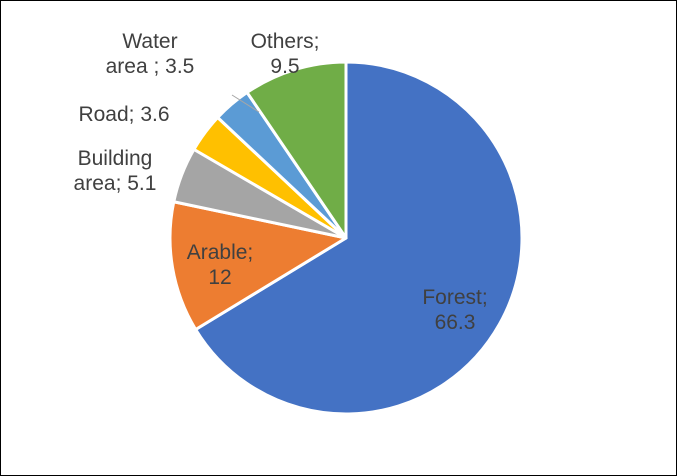 The width and height of the screenshot is (677, 476). What do you see at coordinates (115, 158) in the screenshot?
I see `data-label-line: Building` at bounding box center [115, 158].